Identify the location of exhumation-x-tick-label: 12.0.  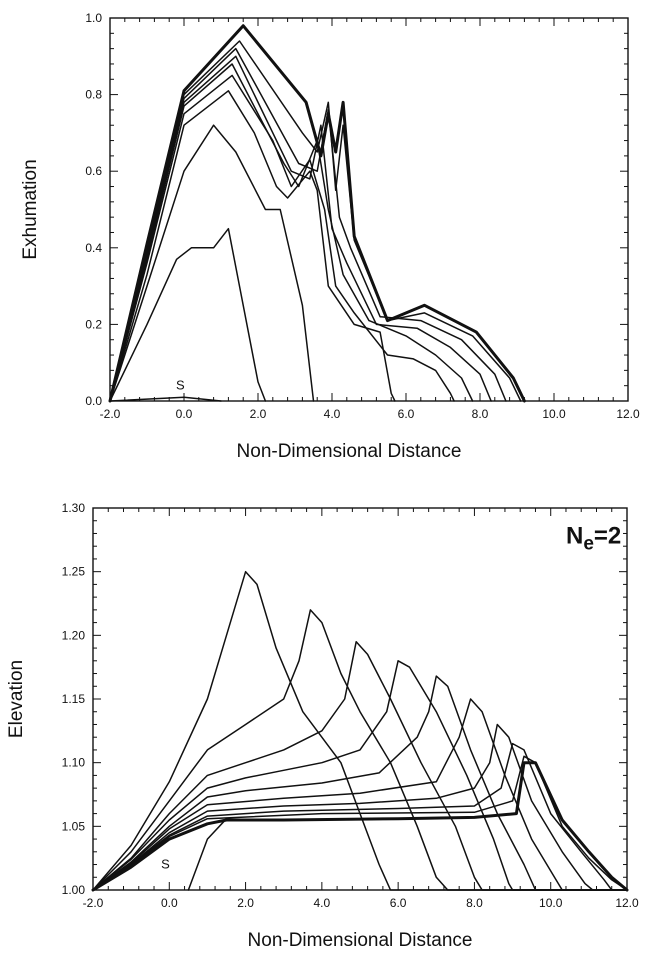
(628, 414).